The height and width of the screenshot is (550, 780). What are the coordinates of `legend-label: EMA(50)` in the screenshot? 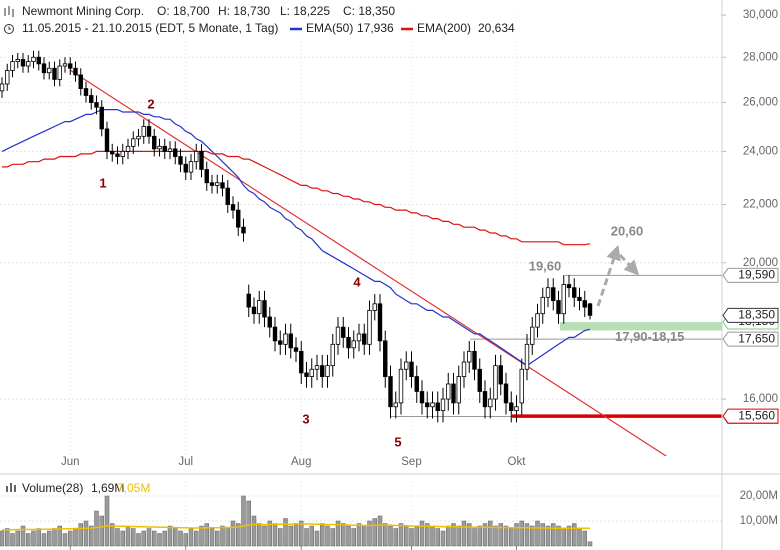 It's located at (329, 28).